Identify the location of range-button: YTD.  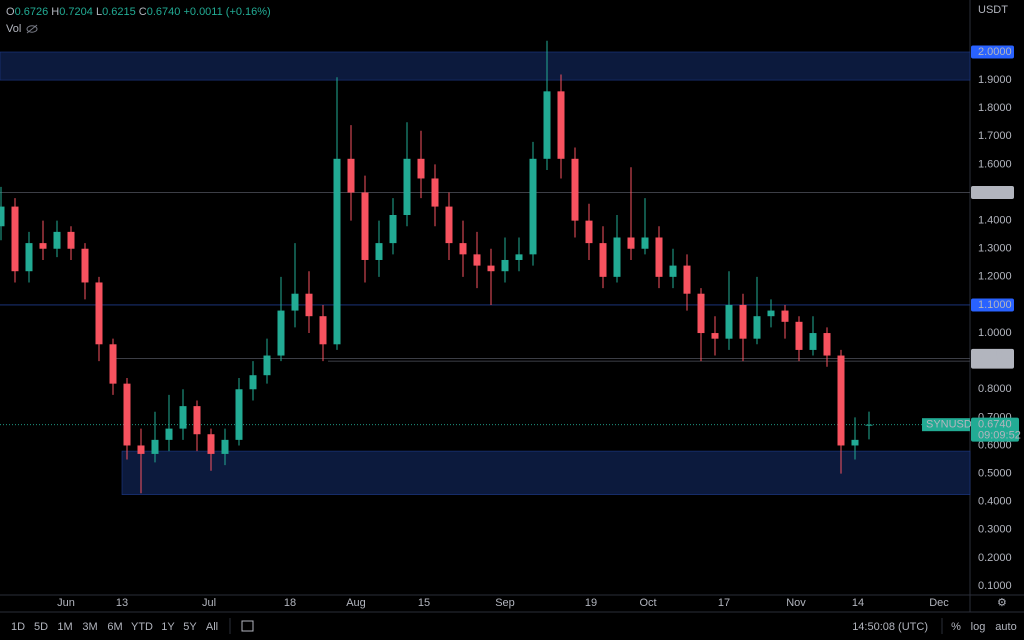
(142, 627).